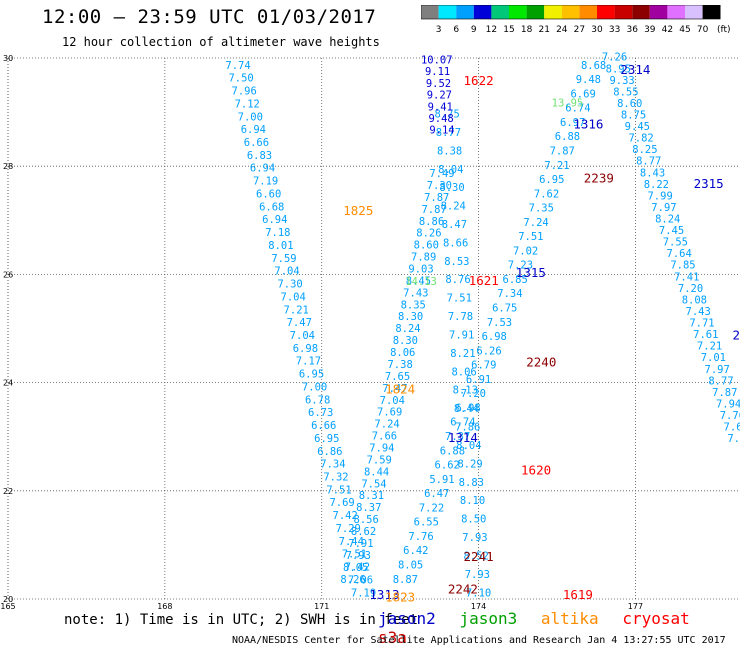 This screenshot has width=740, height=650. Describe the element at coordinates (363, 593) in the screenshot. I see `swh-value-label: 7.19` at that location.